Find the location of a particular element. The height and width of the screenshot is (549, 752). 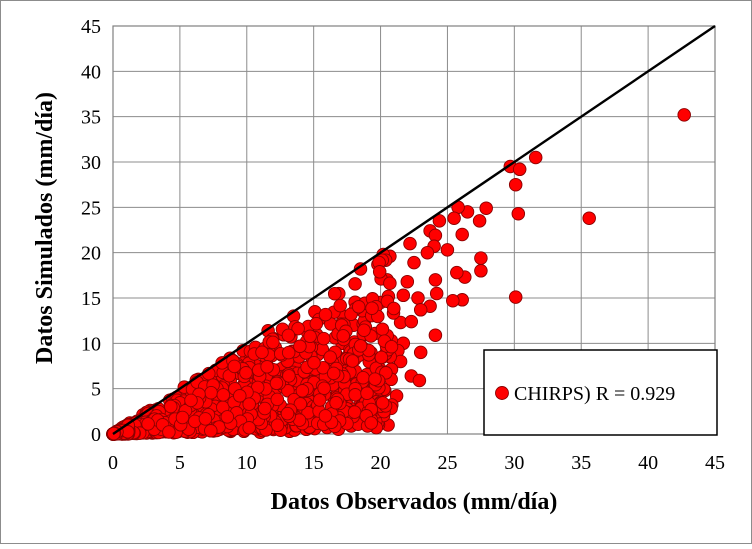

y-tick-labels: 0 5 10 15 20 25 30 35 40 45 is located at coordinates (91, 231).